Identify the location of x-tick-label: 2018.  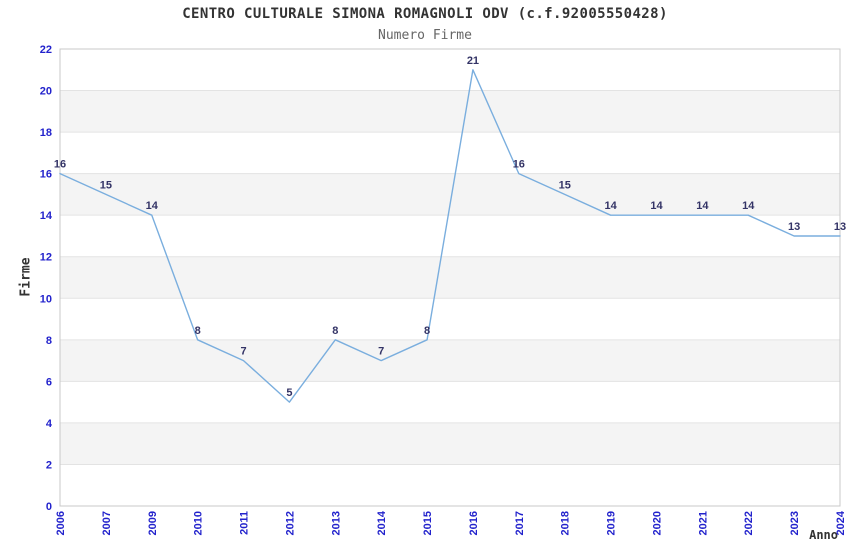
(566, 523).